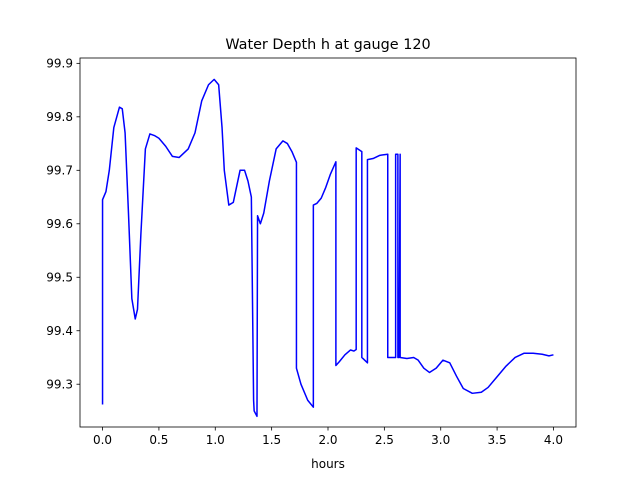 The width and height of the screenshot is (640, 480). I want to click on x-tick-label: 1.0, so click(215, 440).